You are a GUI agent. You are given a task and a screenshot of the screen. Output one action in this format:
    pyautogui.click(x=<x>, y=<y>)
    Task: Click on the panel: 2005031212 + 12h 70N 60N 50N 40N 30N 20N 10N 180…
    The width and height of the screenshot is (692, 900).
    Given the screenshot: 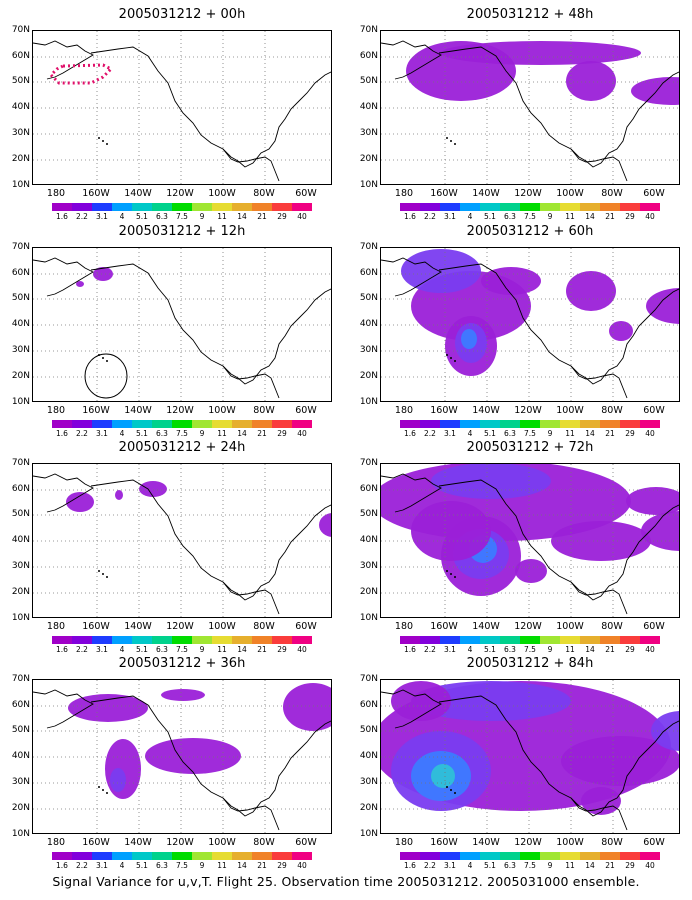 What is the action you would take?
    pyautogui.click(x=172, y=333)
    